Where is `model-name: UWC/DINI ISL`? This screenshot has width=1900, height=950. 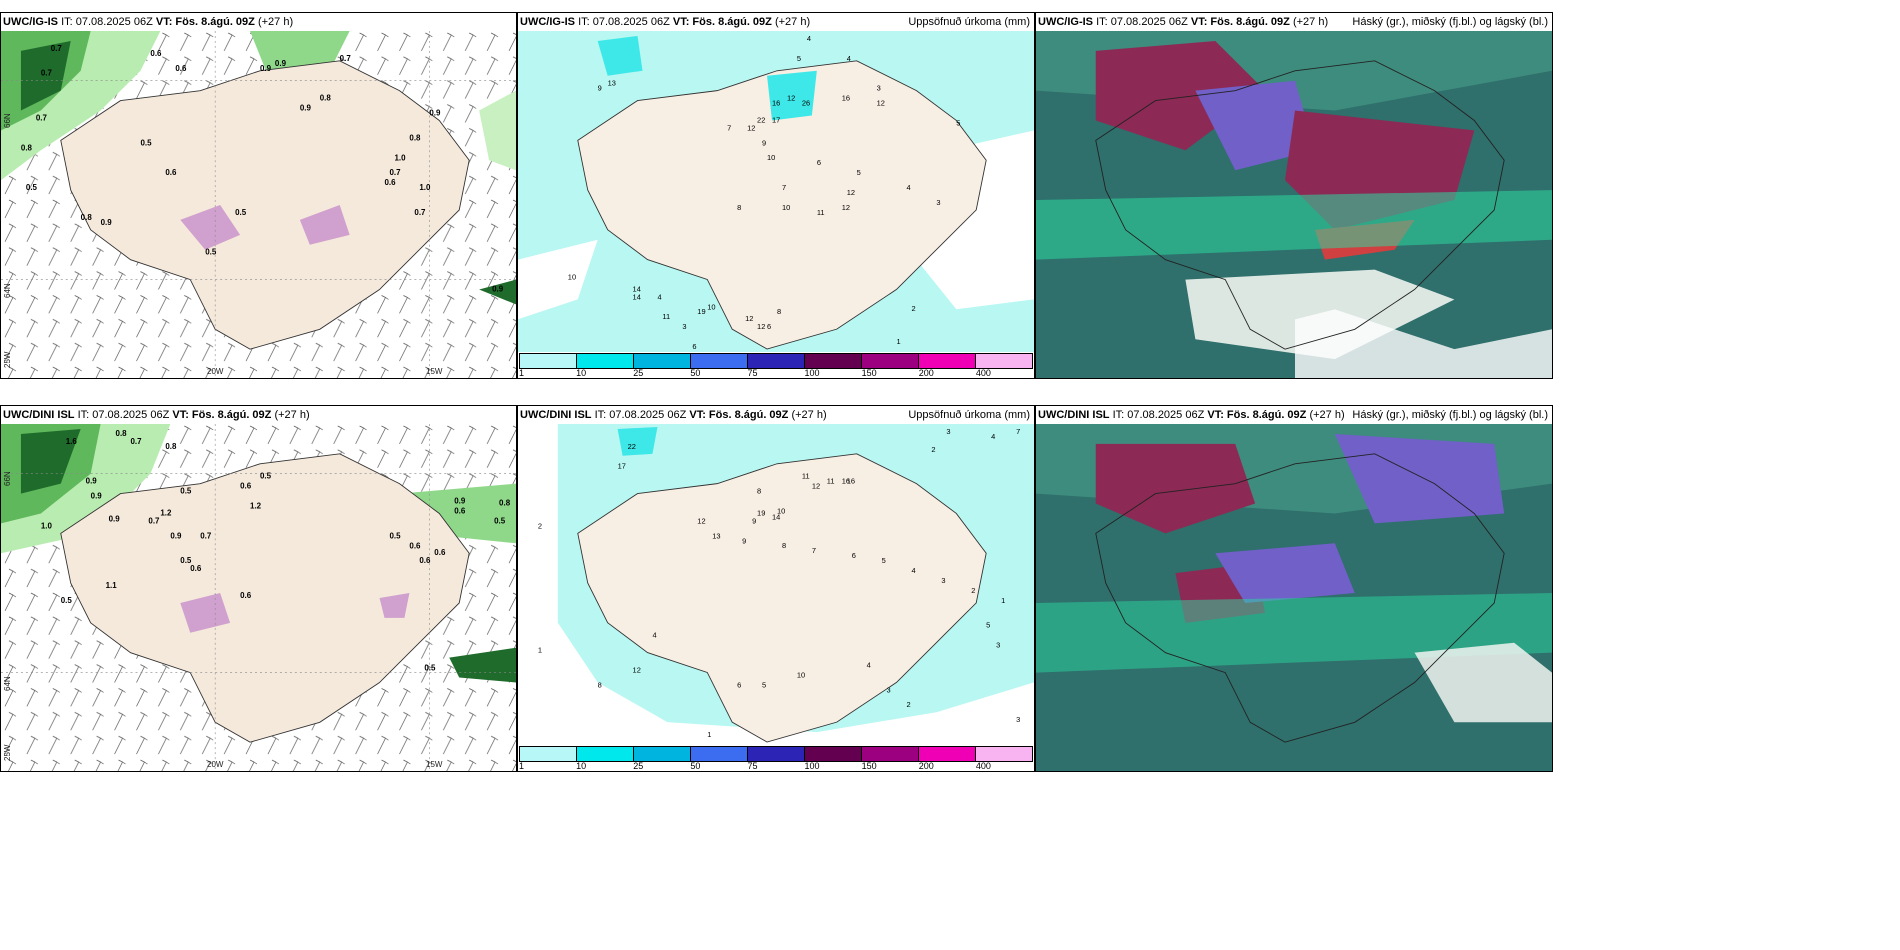
model-name: UWC/DINI ISL is located at coordinates (39, 415).